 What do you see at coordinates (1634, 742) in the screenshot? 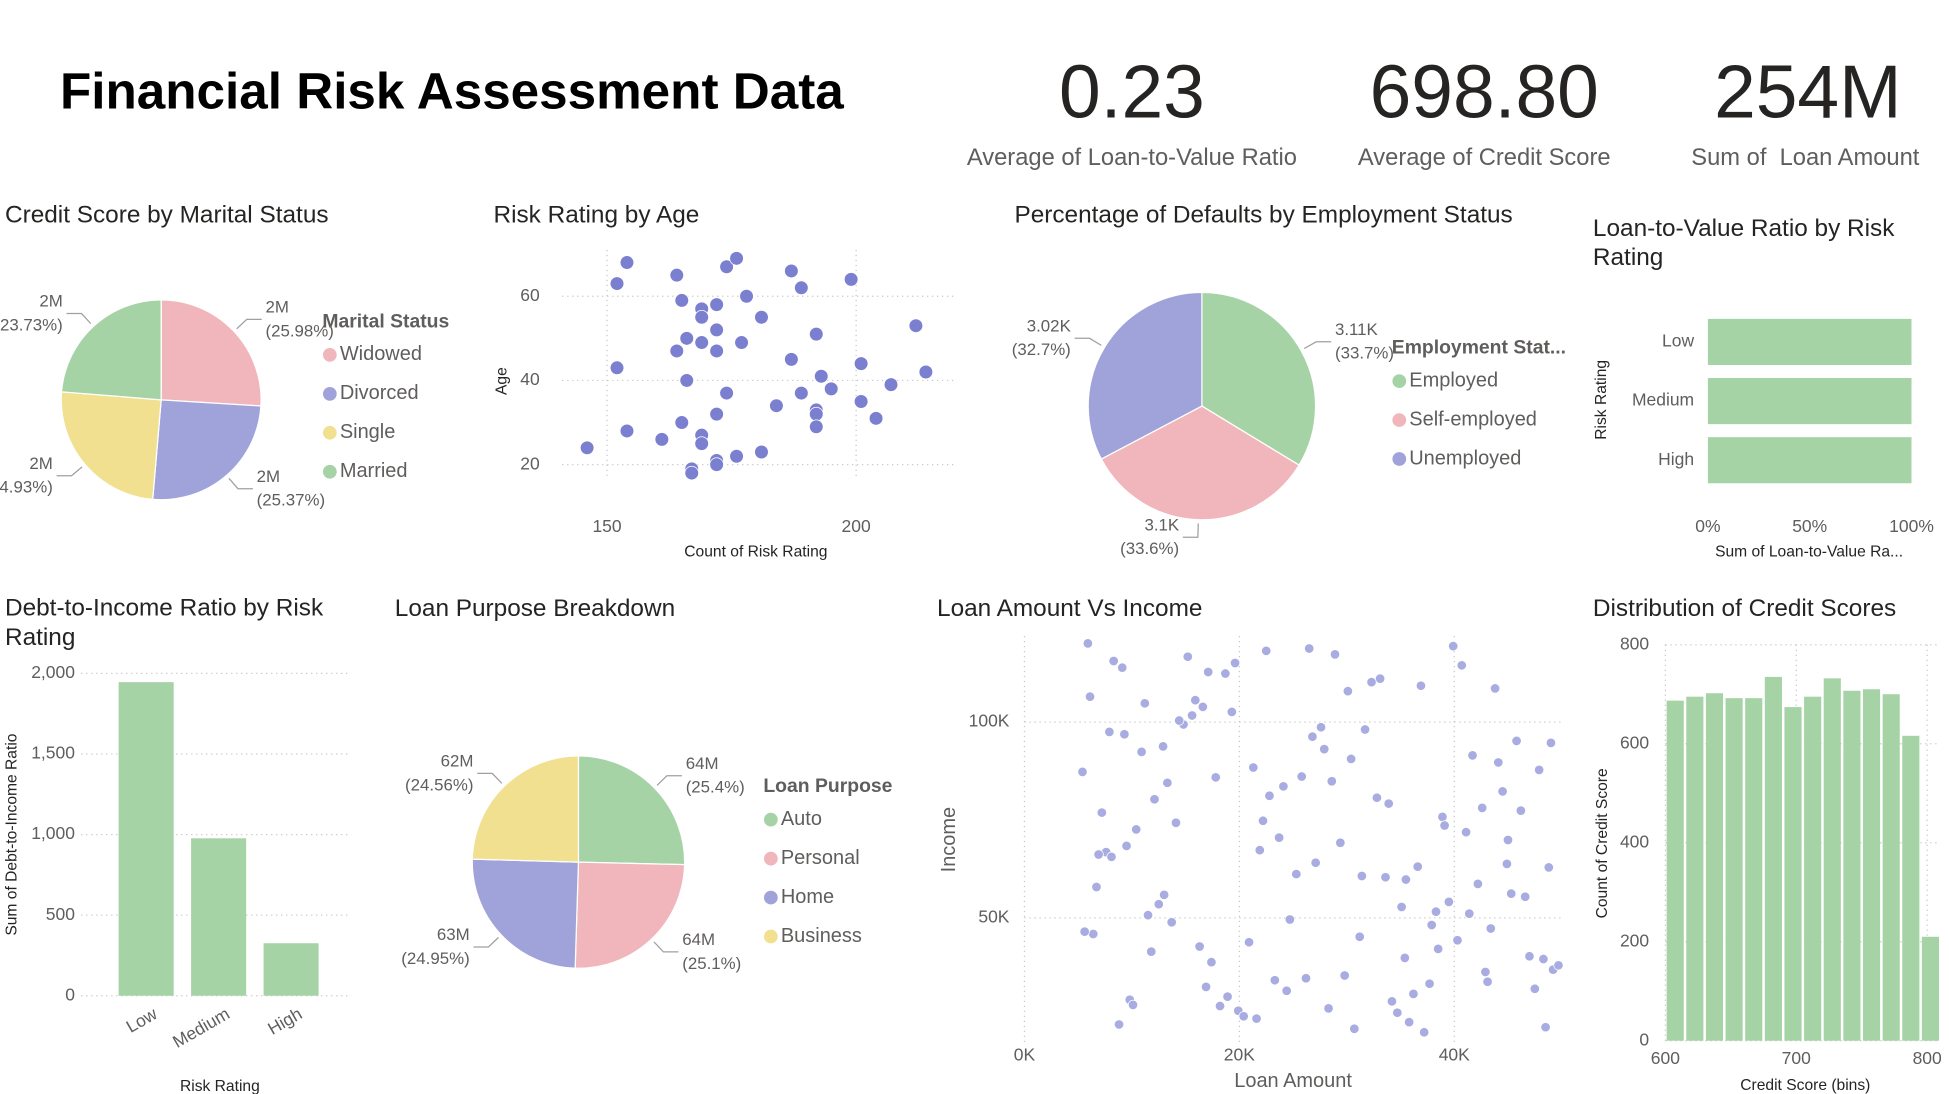
I see `y-tick-label: 600` at bounding box center [1634, 742].